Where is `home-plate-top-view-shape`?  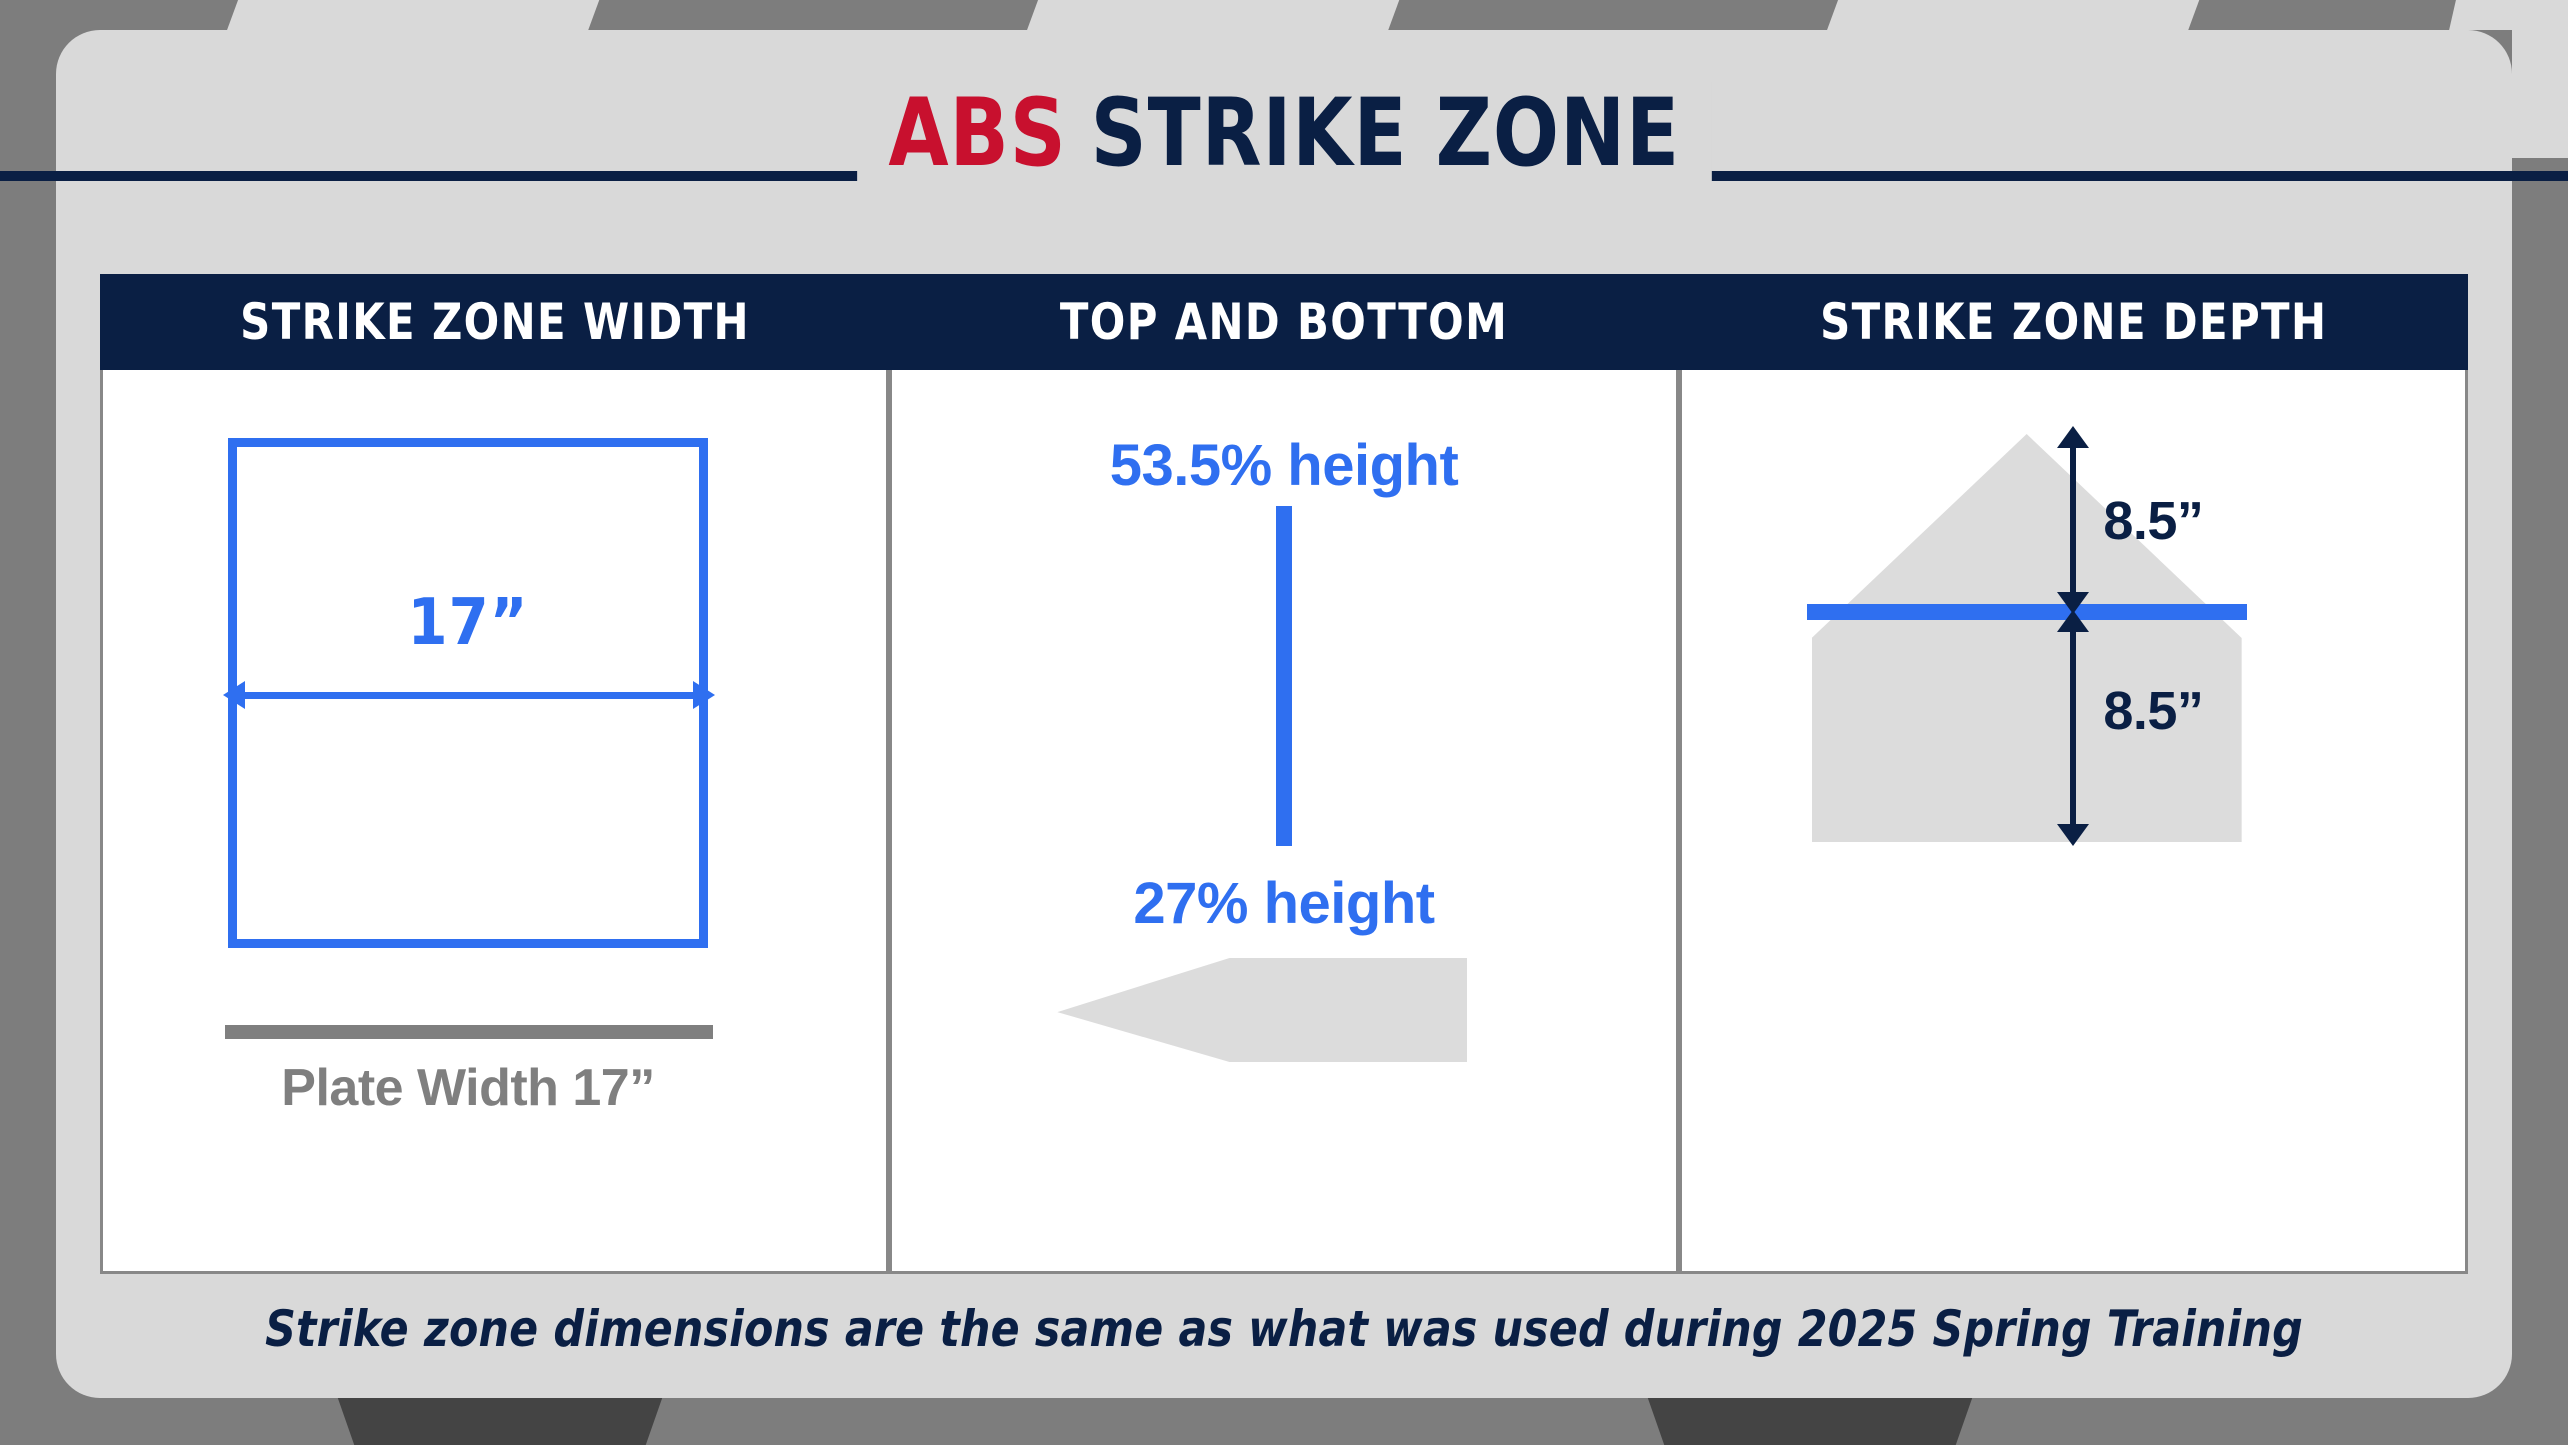
home-plate-top-view-shape is located at coordinates (1262, 1010).